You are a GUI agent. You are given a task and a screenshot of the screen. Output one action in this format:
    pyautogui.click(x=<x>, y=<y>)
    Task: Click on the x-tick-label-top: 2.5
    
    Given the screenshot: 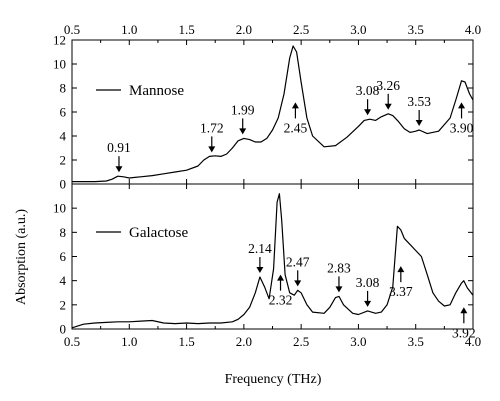 What is the action you would take?
    pyautogui.click(x=301, y=29)
    